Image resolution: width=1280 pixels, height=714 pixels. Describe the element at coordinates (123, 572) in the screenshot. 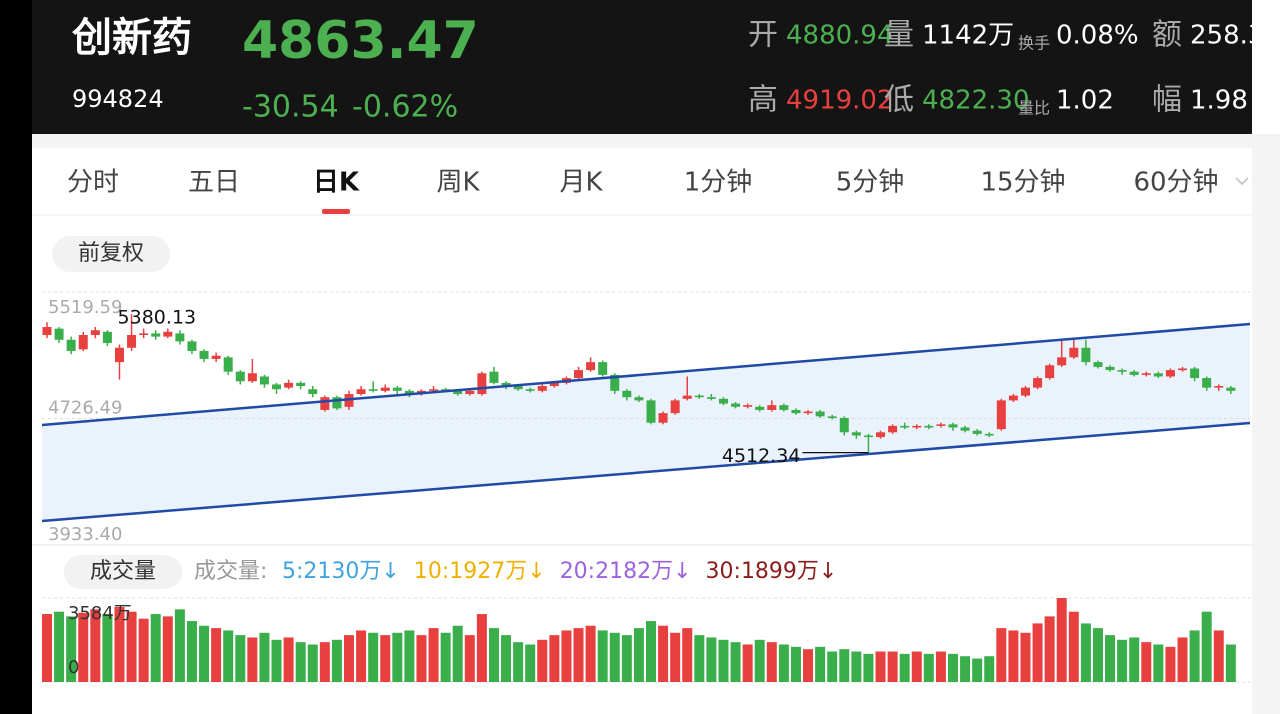

I see `volume-button` at that location.